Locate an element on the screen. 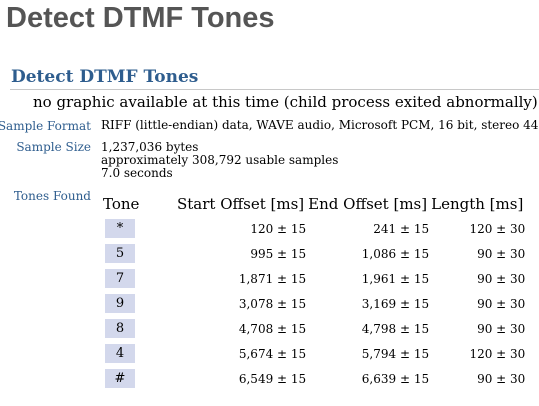  tone-badge: # is located at coordinates (120, 378).